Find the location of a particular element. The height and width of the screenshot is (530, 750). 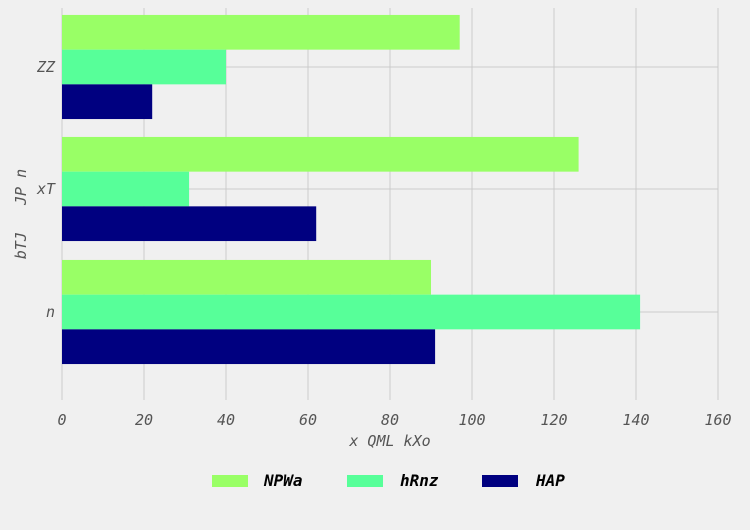

y-axis-title: bTJ JP n is located at coordinates (21, 214).